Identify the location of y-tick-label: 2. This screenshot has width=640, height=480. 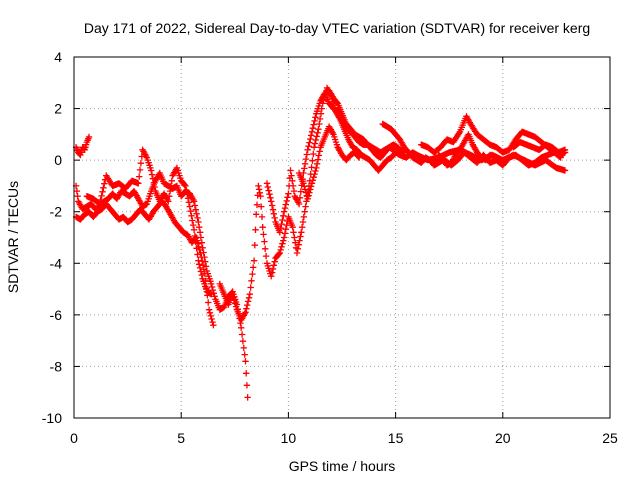
(58, 109).